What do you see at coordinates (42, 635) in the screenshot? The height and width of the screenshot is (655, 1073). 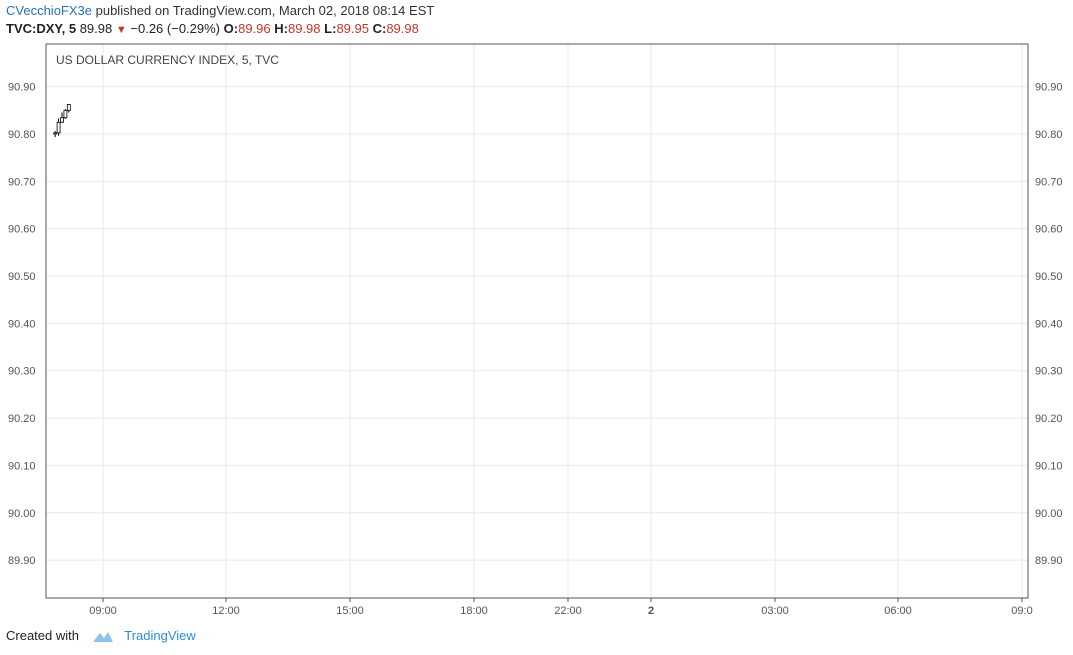 I see `created-with-text: Created with` at bounding box center [42, 635].